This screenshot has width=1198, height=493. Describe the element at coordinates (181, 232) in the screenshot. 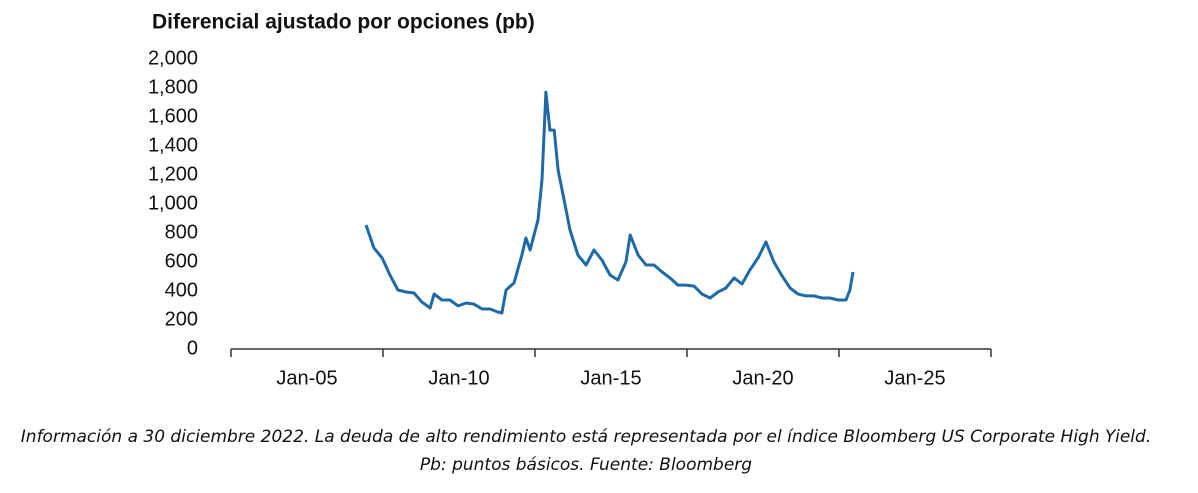

I see `y-tick-label: 800` at that location.